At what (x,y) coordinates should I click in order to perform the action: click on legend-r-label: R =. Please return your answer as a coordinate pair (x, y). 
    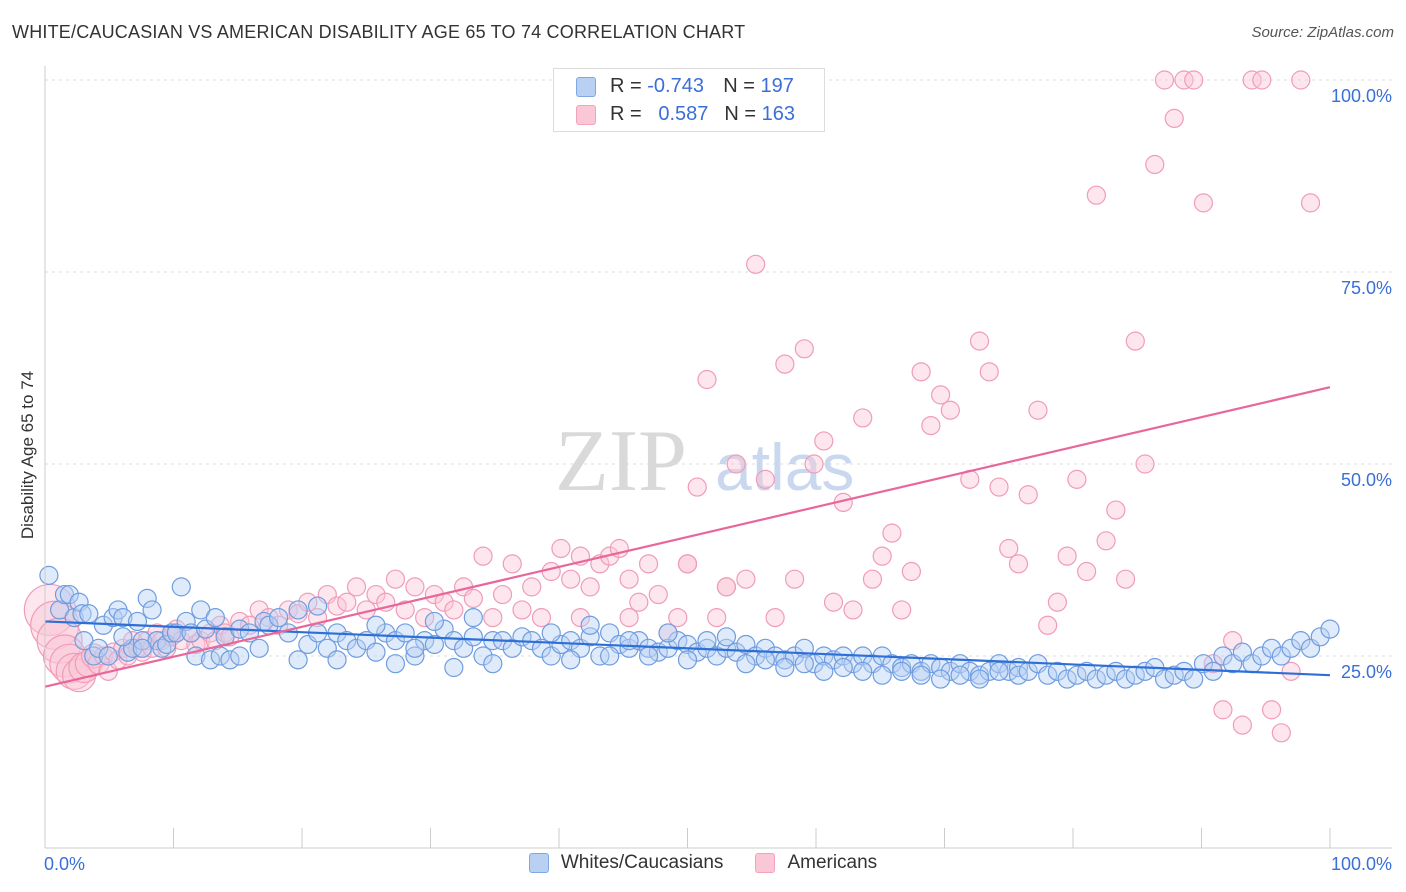
    Looking at the image, I should click on (626, 86).